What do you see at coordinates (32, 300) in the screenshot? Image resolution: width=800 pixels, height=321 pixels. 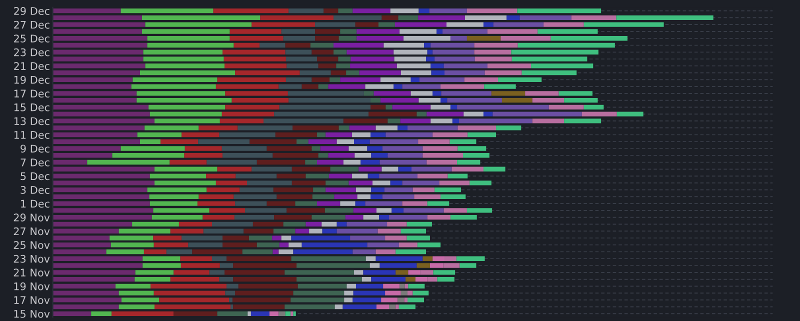 I see `y-tick-label: 17 Nov` at bounding box center [32, 300].